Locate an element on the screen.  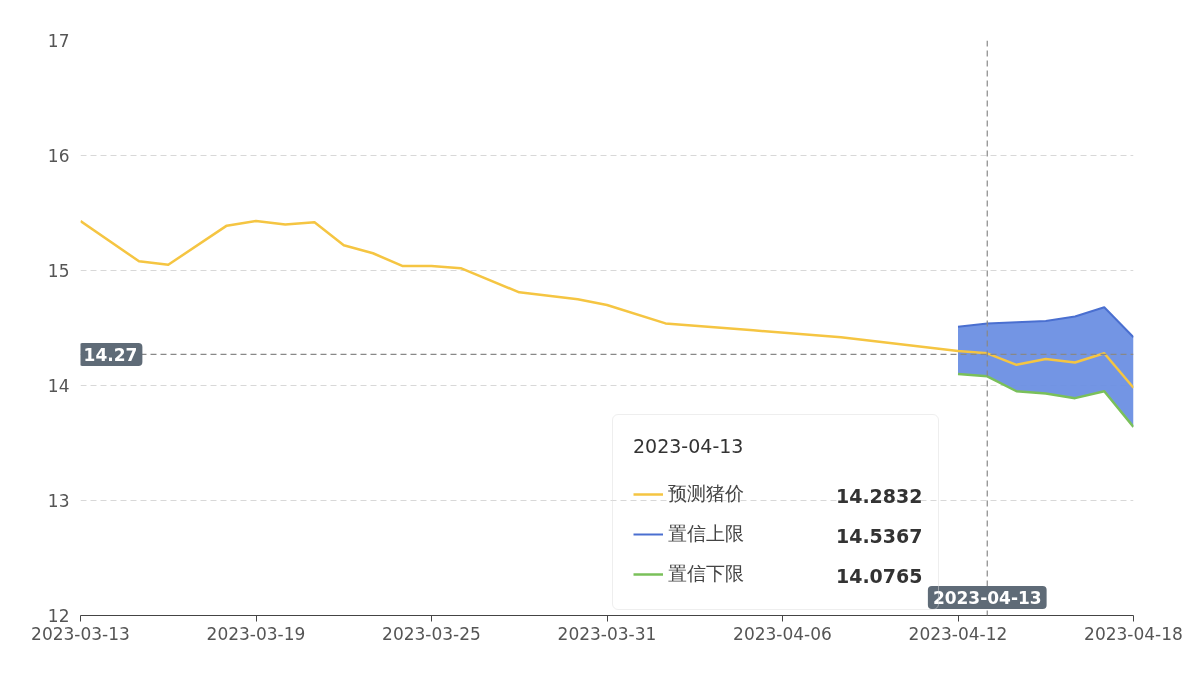
line-series is located at coordinates (1045, 400).